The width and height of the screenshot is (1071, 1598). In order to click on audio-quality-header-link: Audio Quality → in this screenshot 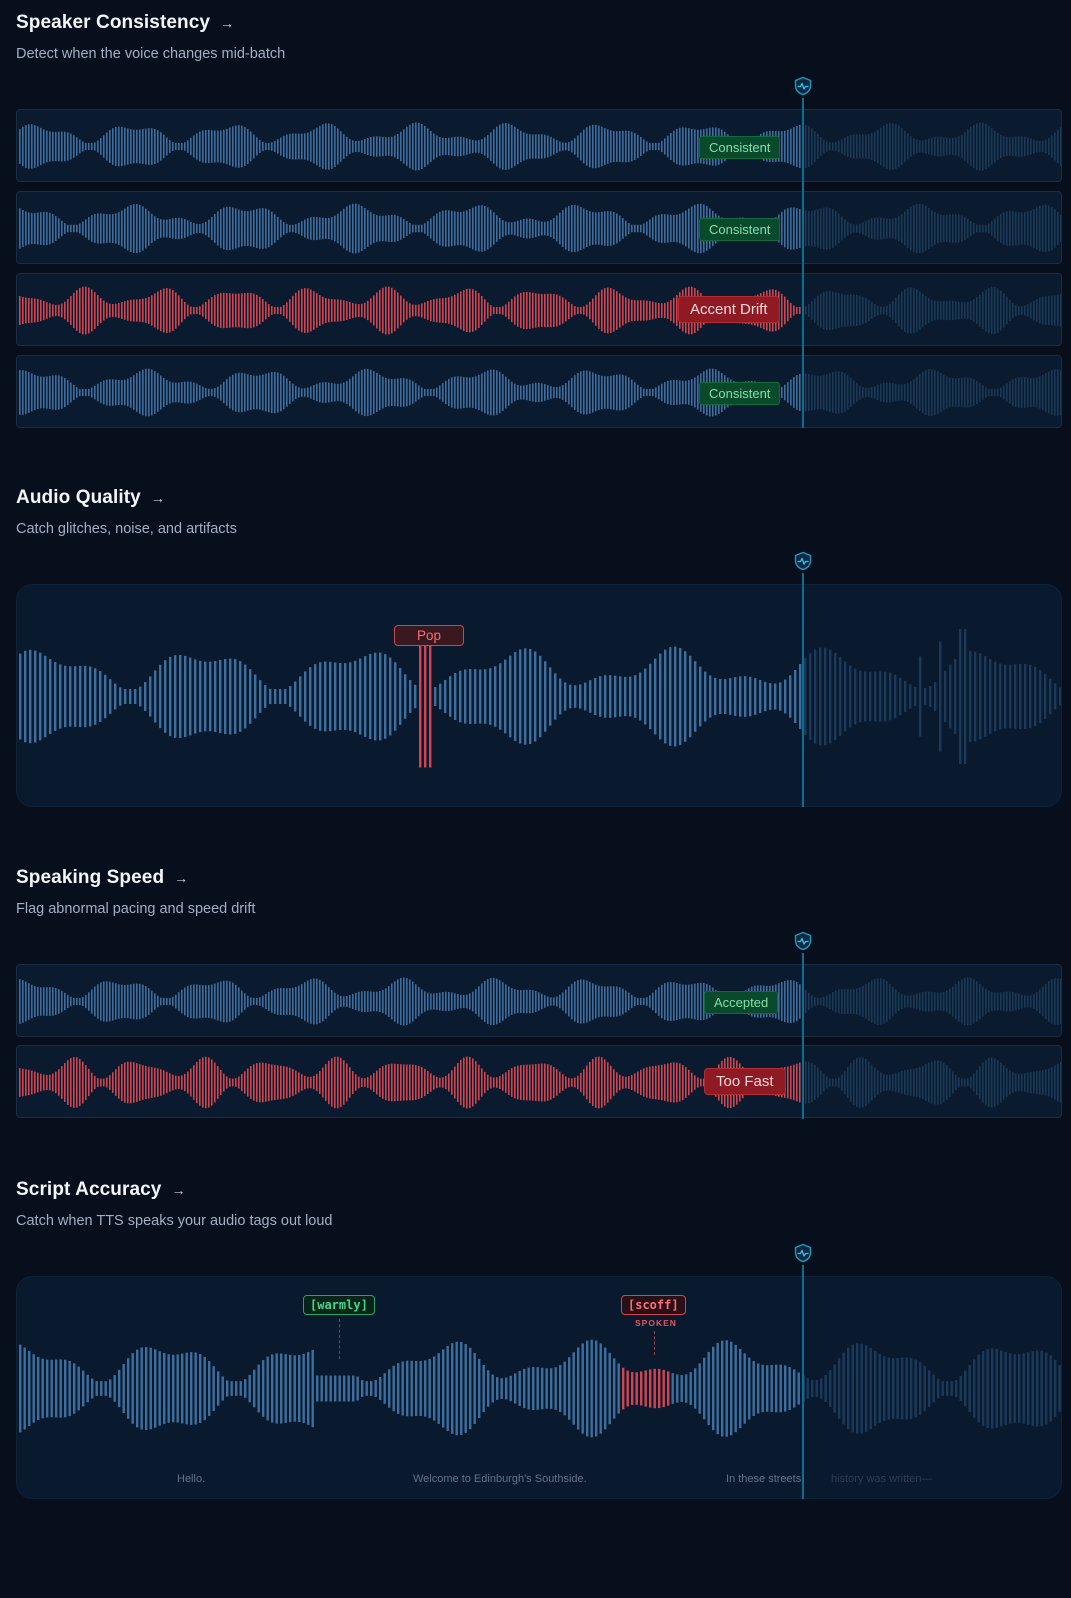, I will do `click(90, 498)`.